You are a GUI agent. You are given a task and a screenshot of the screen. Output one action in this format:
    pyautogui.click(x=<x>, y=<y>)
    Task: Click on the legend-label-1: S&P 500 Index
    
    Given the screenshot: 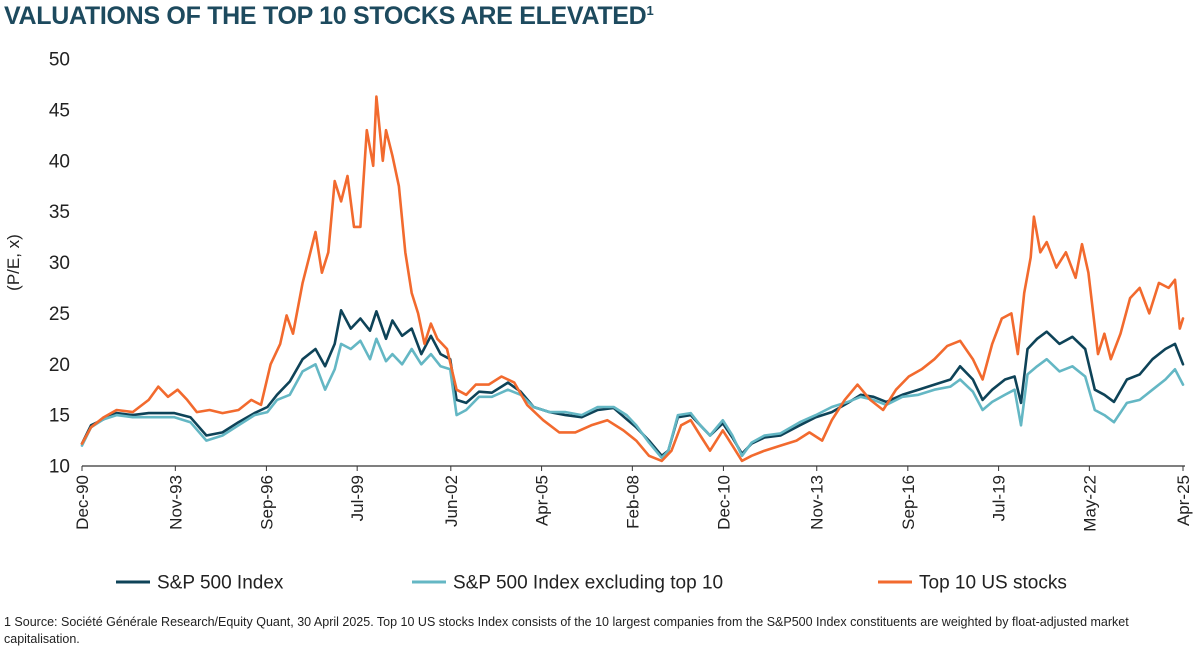 What is the action you would take?
    pyautogui.click(x=220, y=583)
    